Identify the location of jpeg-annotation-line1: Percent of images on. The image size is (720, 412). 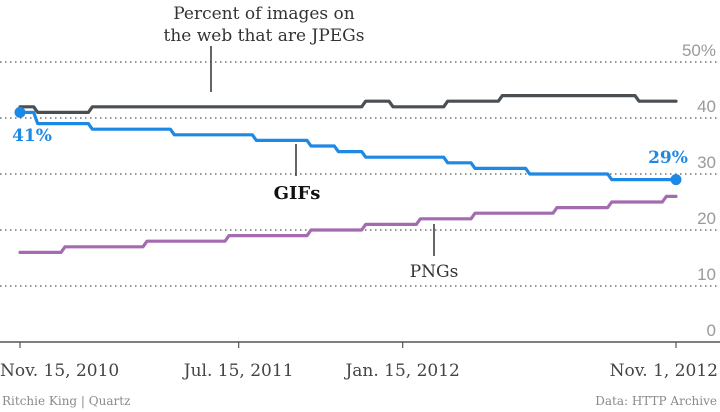
(264, 14).